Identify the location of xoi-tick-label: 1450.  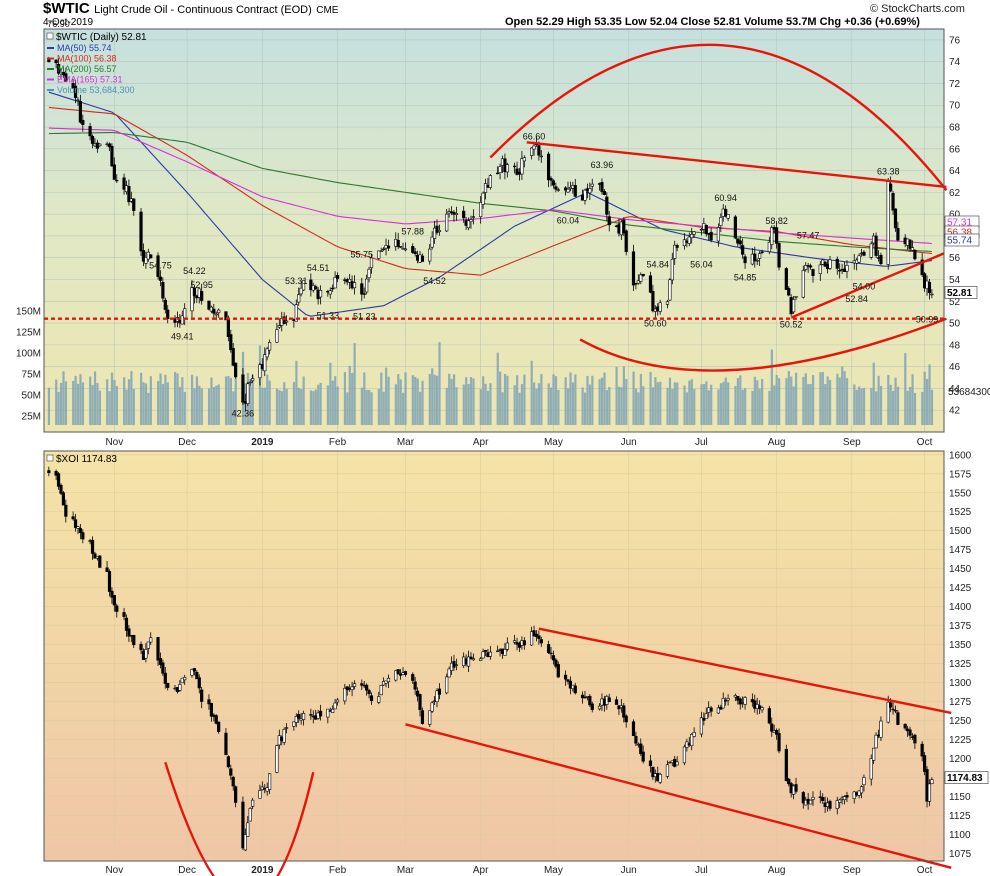
(960, 569).